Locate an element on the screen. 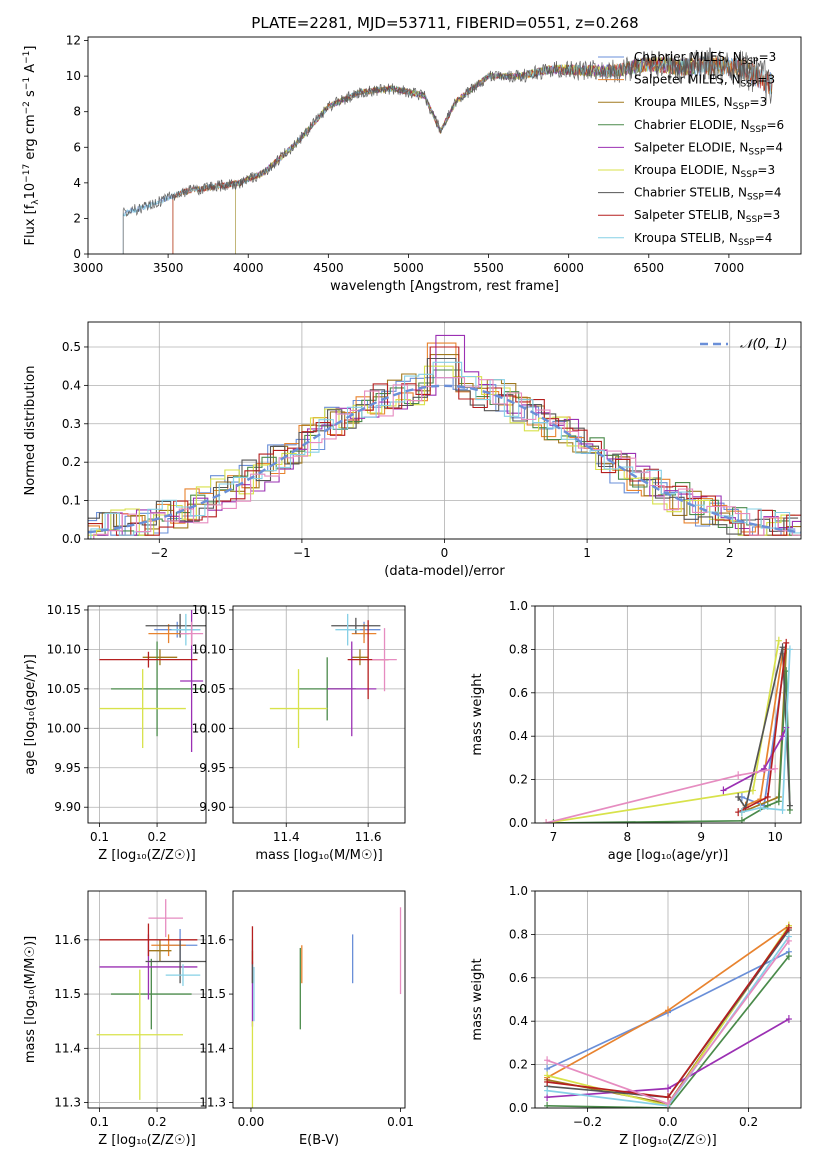 The height and width of the screenshot is (1170, 819). legend-entry: Chabrier MILES, NSSP=3 is located at coordinates (705, 58).